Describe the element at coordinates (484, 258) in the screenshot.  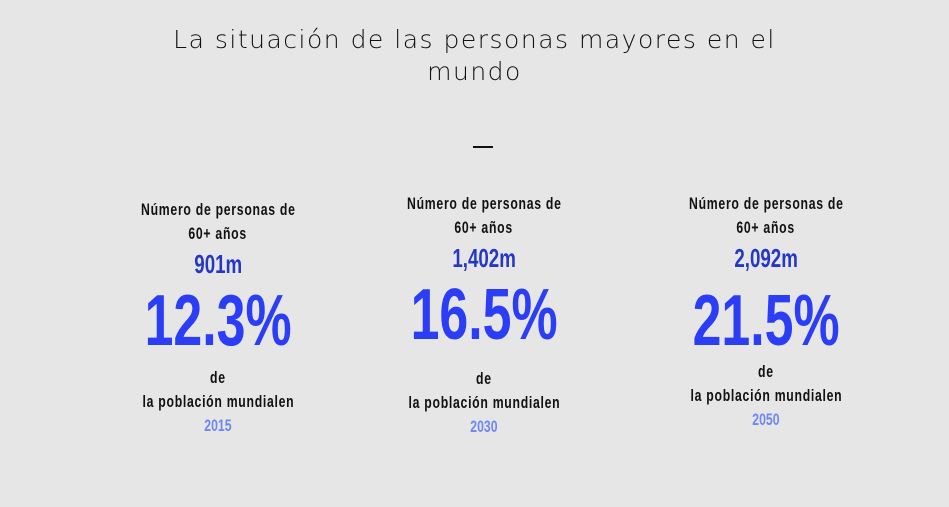
I see `stat-count: 1,402m` at that location.